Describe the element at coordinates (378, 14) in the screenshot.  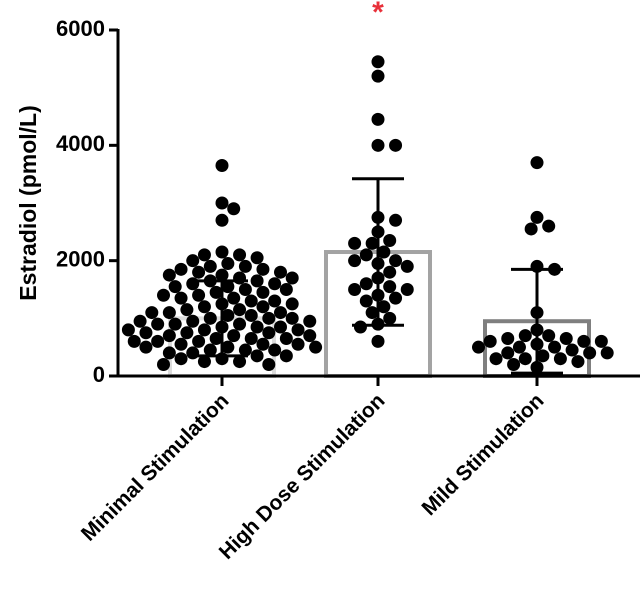
I see `significance-marker: *` at that location.